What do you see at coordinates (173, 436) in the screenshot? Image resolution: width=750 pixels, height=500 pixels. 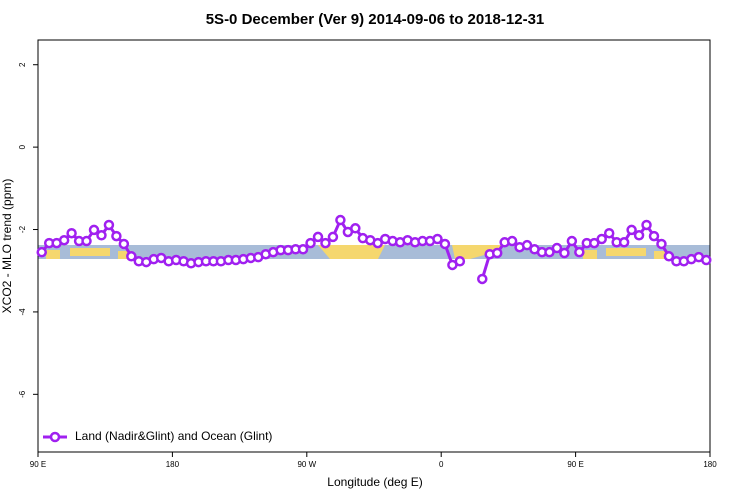 I see `legend-label: Land (Nadir&Glint) and Ocean (Glint)` at bounding box center [173, 436].